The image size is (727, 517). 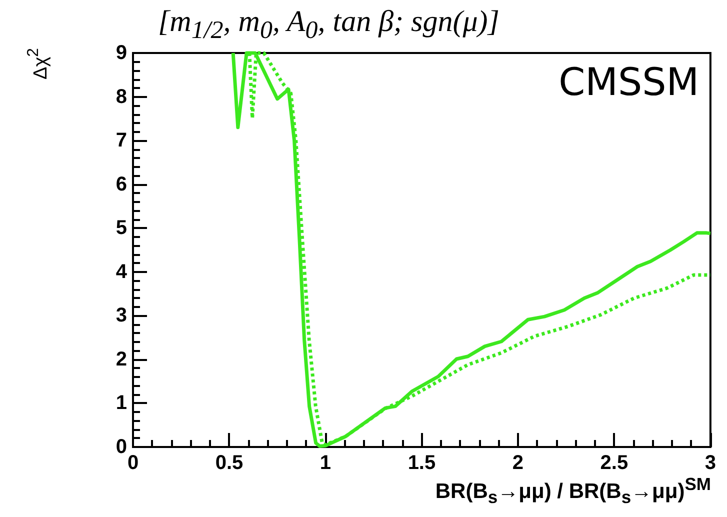 What do you see at coordinates (121, 447) in the screenshot?
I see `y-tick-label: 0` at bounding box center [121, 447].